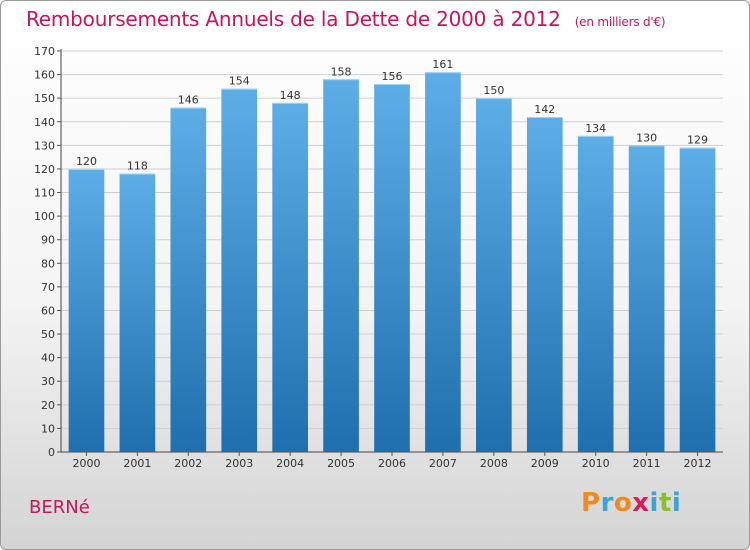 The height and width of the screenshot is (550, 750). I want to click on y-tick-label: 20, so click(48, 405).